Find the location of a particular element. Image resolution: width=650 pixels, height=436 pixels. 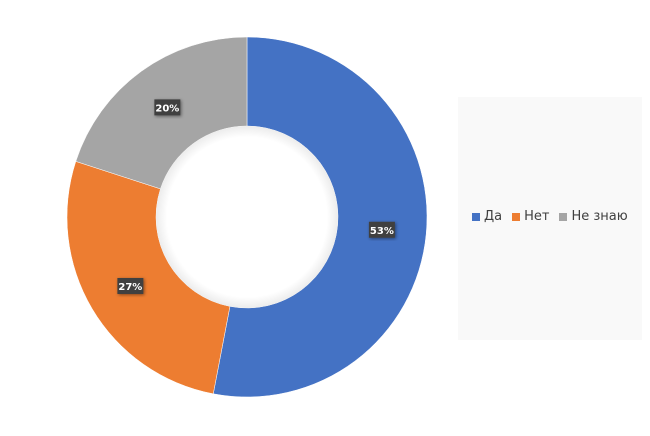

legend-label-net: Нет is located at coordinates (537, 216).